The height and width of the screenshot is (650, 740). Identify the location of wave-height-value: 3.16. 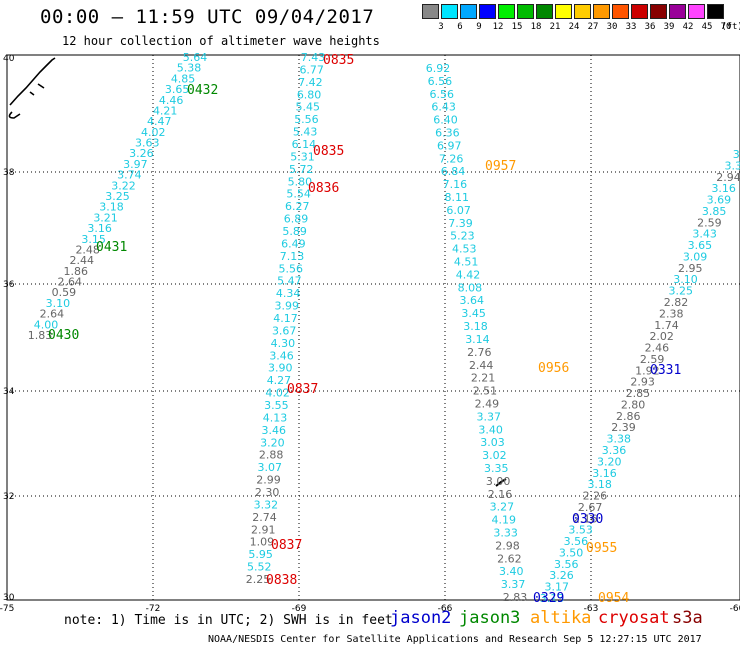
(99, 228).